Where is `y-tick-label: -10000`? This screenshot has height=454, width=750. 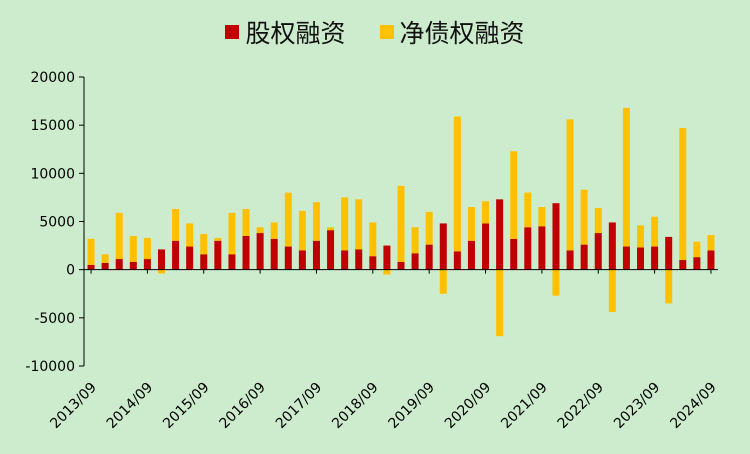
y-tick-label: -10000 is located at coordinates (50, 367).